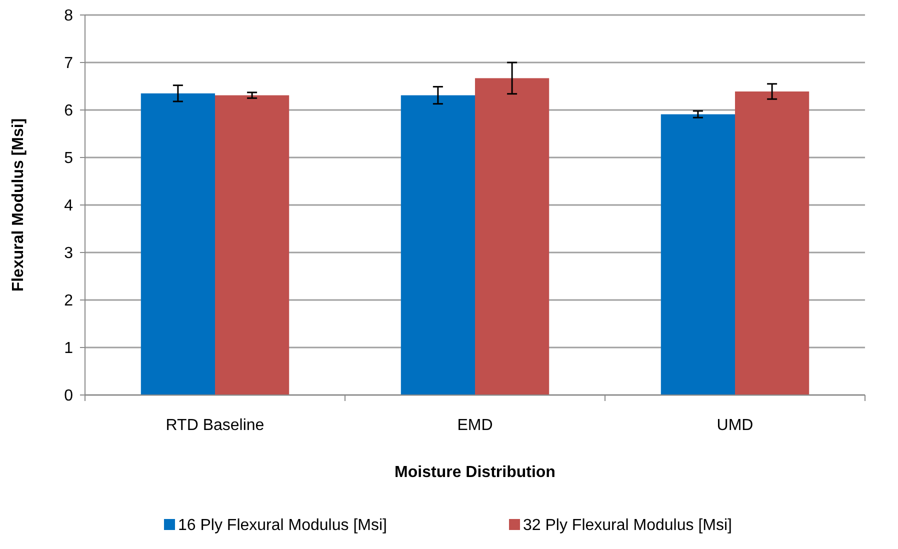 This screenshot has width=898, height=549. What do you see at coordinates (215, 425) in the screenshot?
I see `x-tick-label: RTD Baseline` at bounding box center [215, 425].